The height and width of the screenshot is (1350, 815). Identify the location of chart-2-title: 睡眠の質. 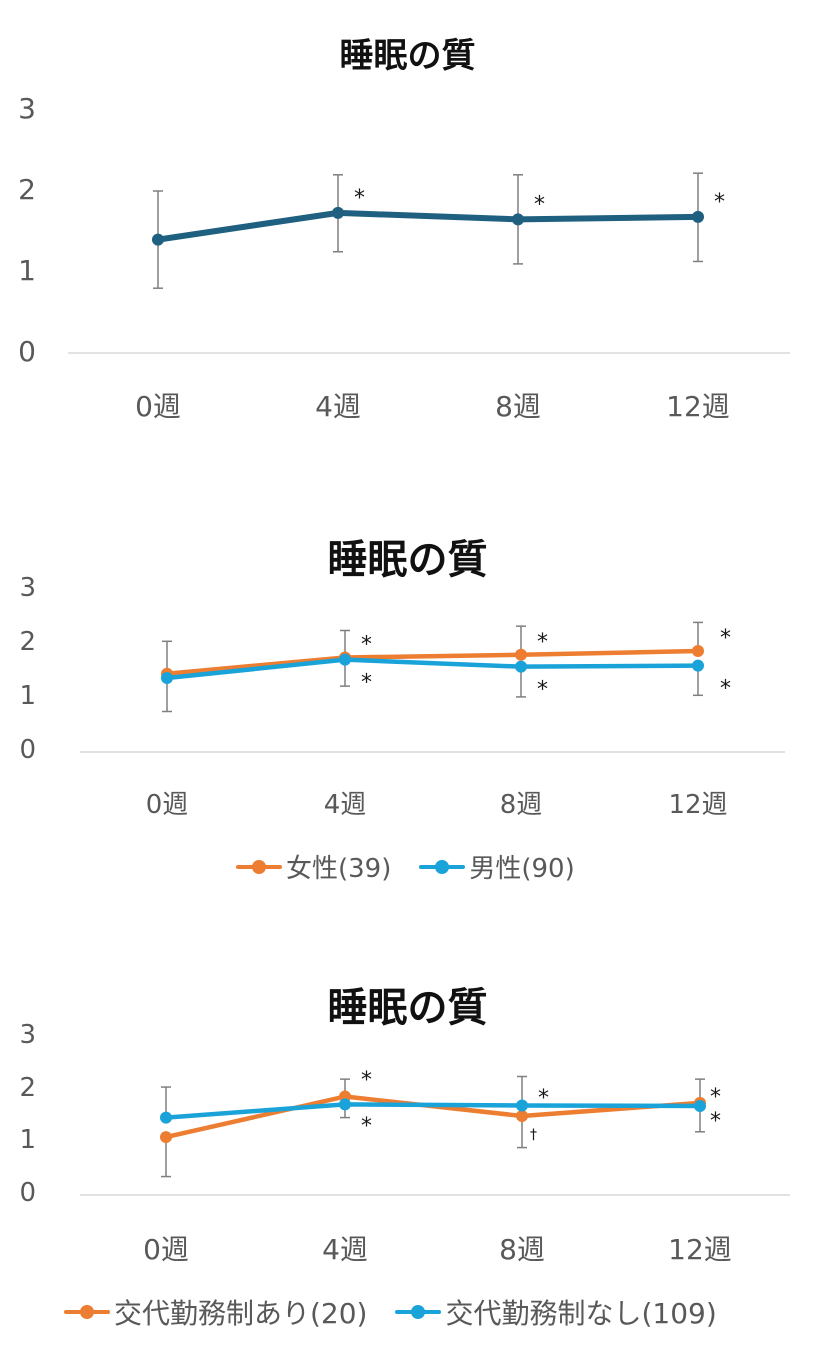
(407, 560).